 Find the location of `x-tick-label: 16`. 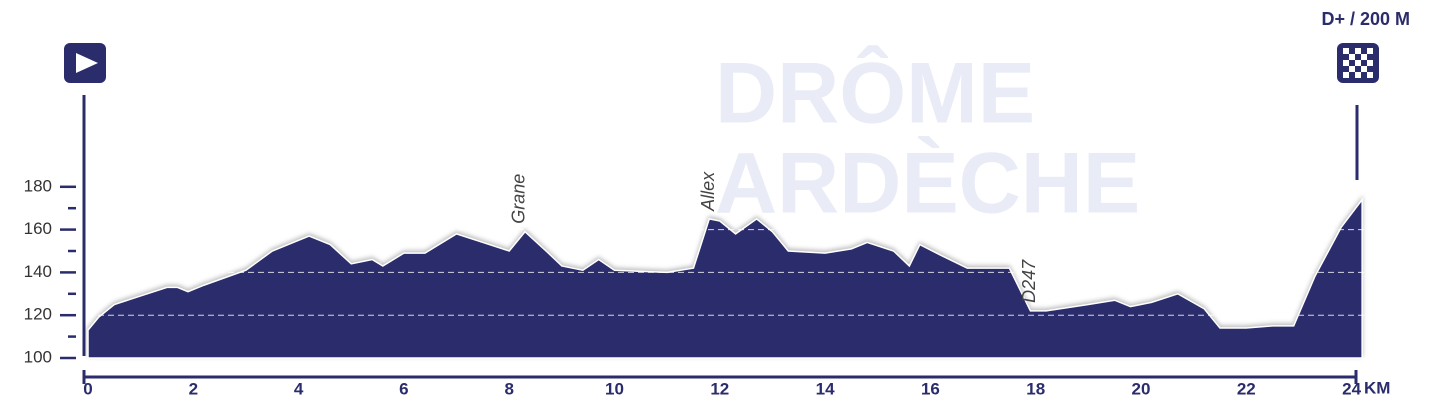

x-tick-label: 16 is located at coordinates (930, 388).